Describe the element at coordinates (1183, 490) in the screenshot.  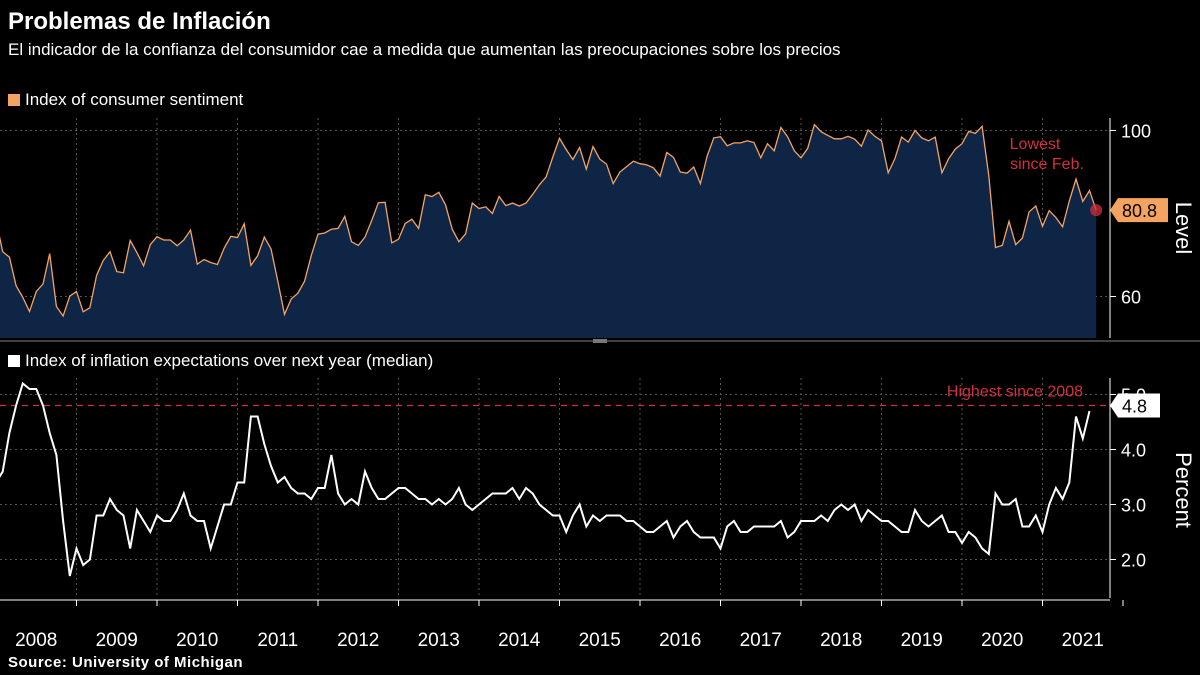
I see `y-axis-title: Percent` at that location.